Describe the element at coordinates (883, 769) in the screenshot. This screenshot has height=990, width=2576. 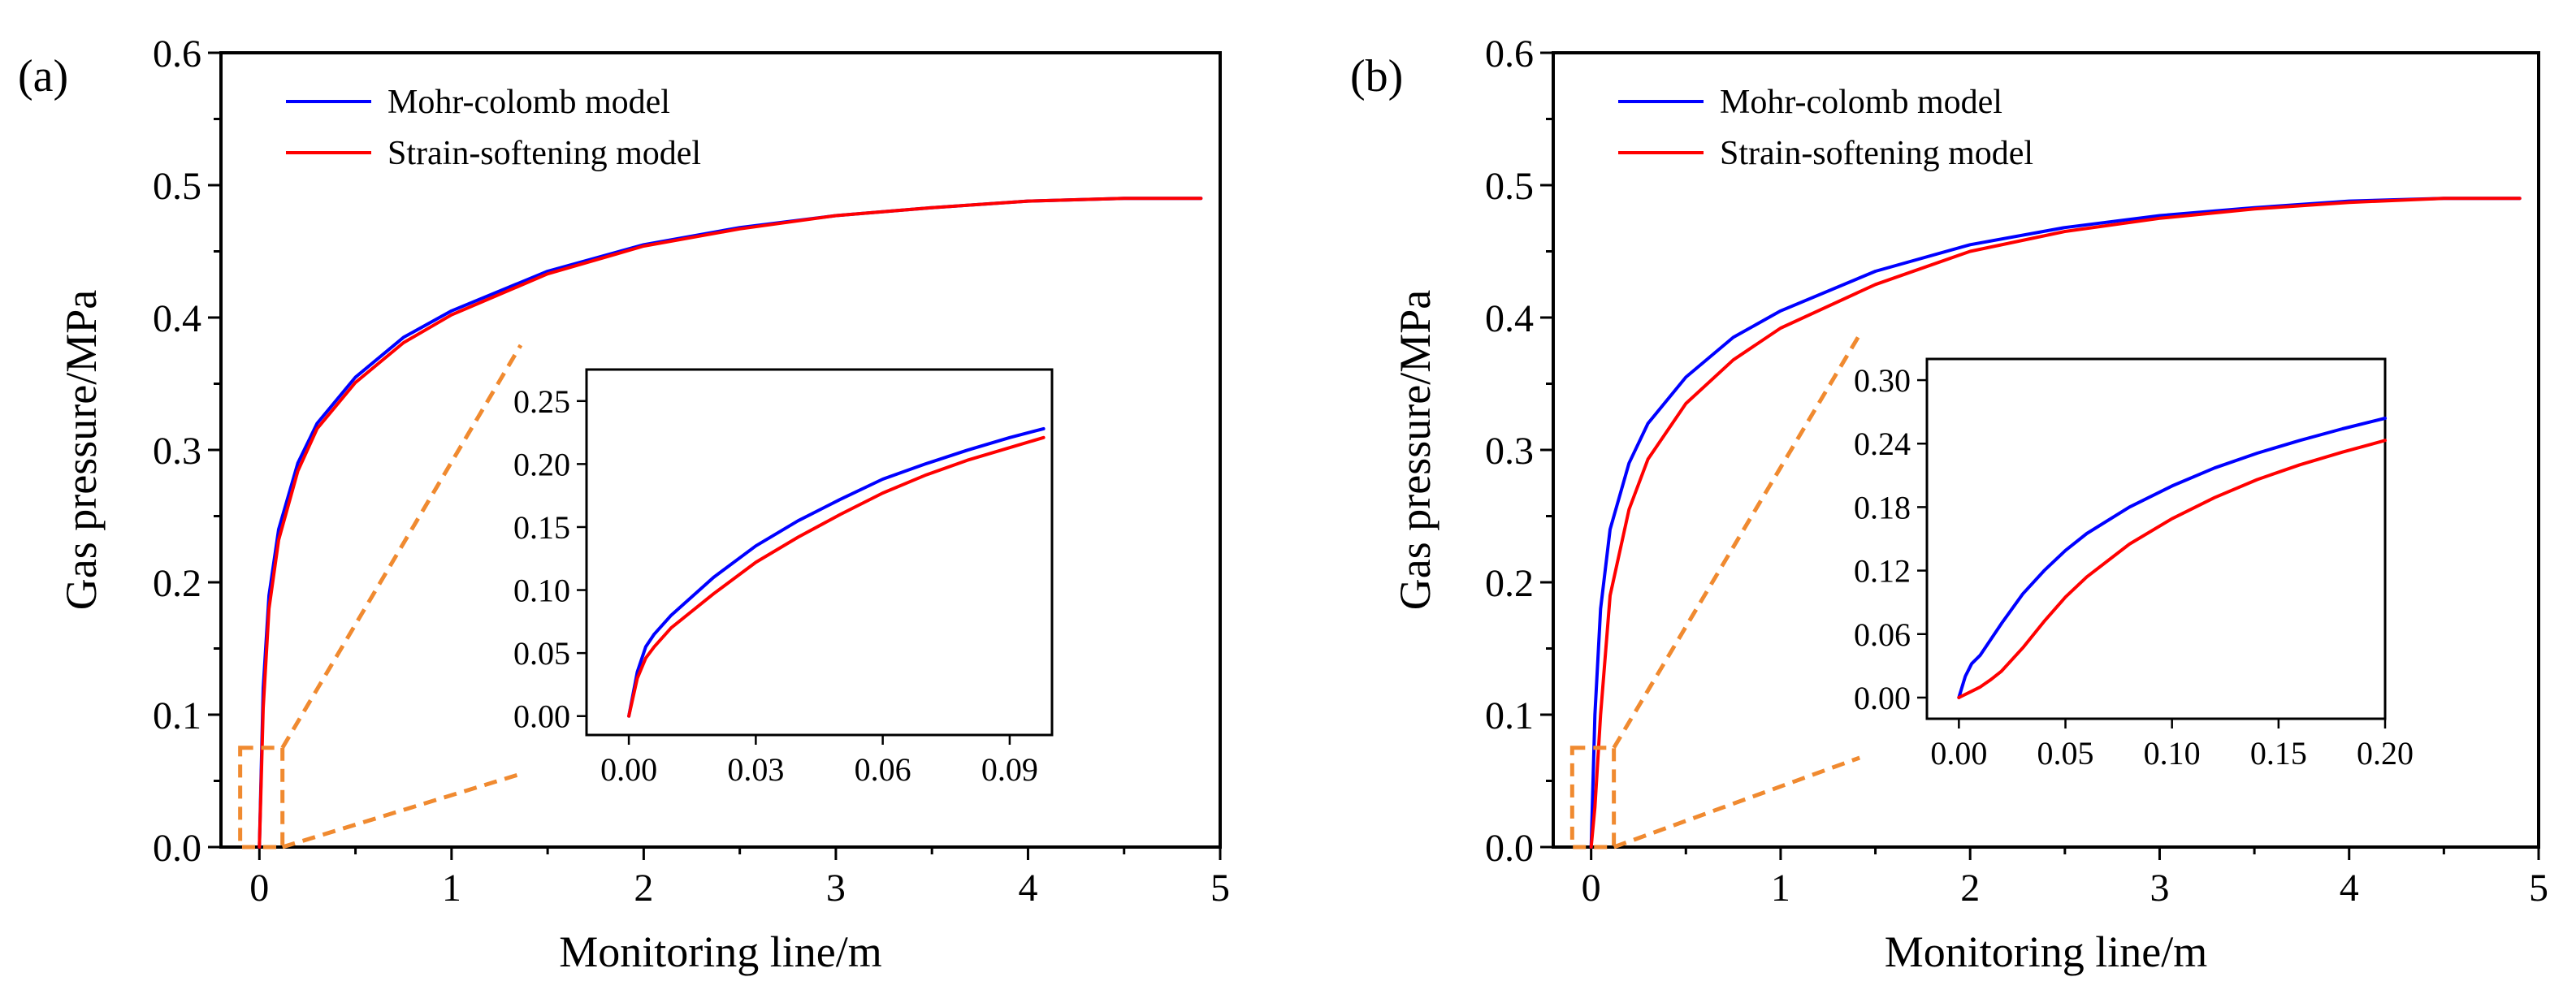
I see `inset-x-tick-label: 0.06` at that location.